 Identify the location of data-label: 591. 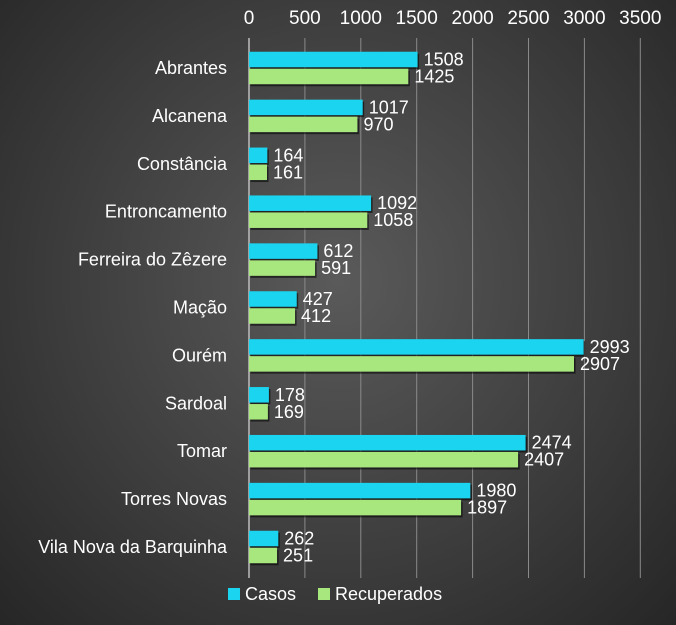
(336, 268).